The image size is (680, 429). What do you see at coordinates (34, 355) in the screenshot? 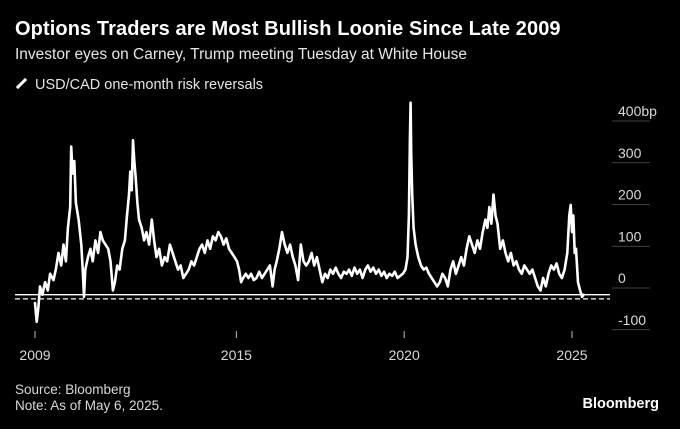
I see `x-tick-label: 2009` at bounding box center [34, 355].